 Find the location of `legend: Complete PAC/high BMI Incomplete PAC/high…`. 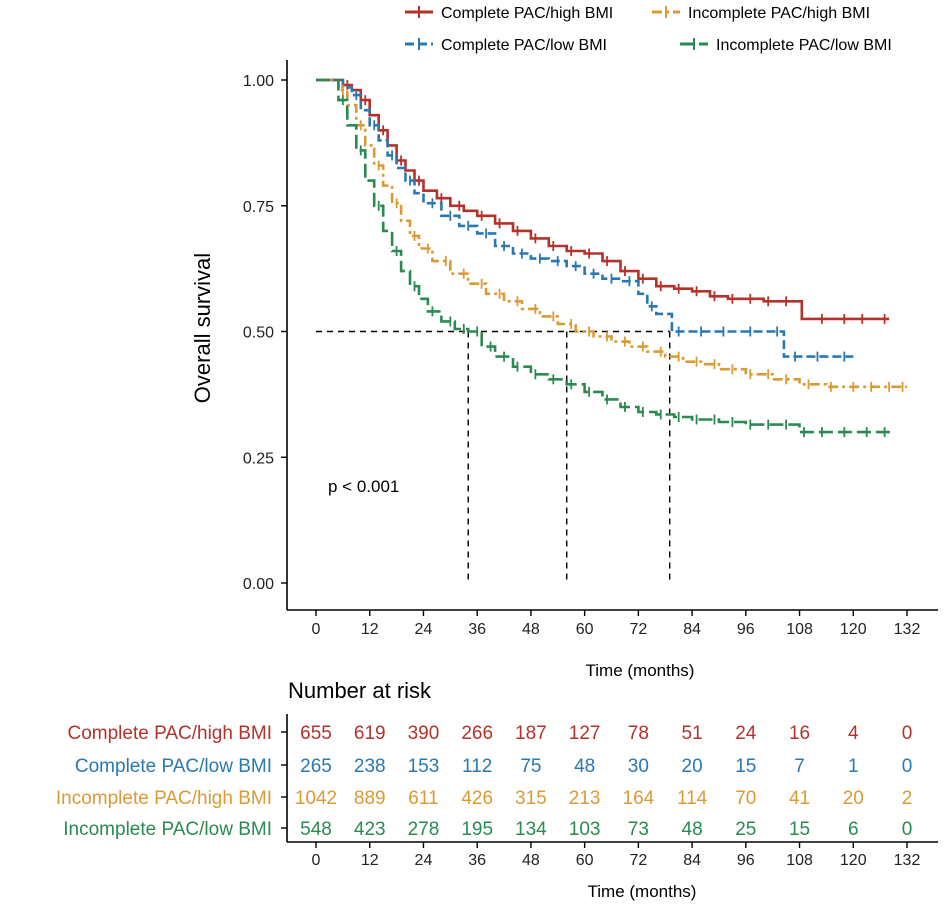

legend: Complete PAC/high BMI Incomplete PAC/high… is located at coordinates (648, 29).